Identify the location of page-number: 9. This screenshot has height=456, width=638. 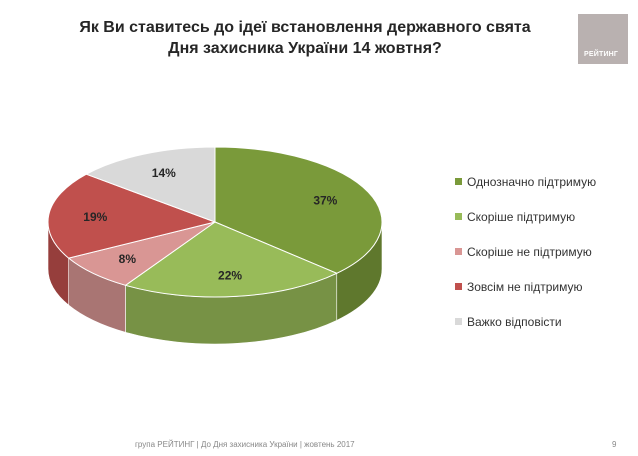
(614, 444).